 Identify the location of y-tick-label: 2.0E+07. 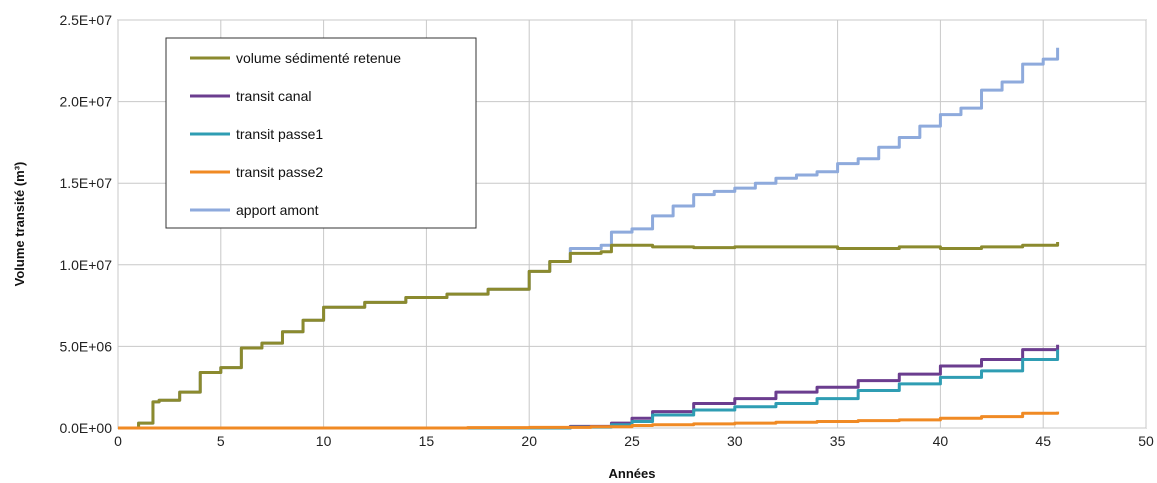
(85, 102).